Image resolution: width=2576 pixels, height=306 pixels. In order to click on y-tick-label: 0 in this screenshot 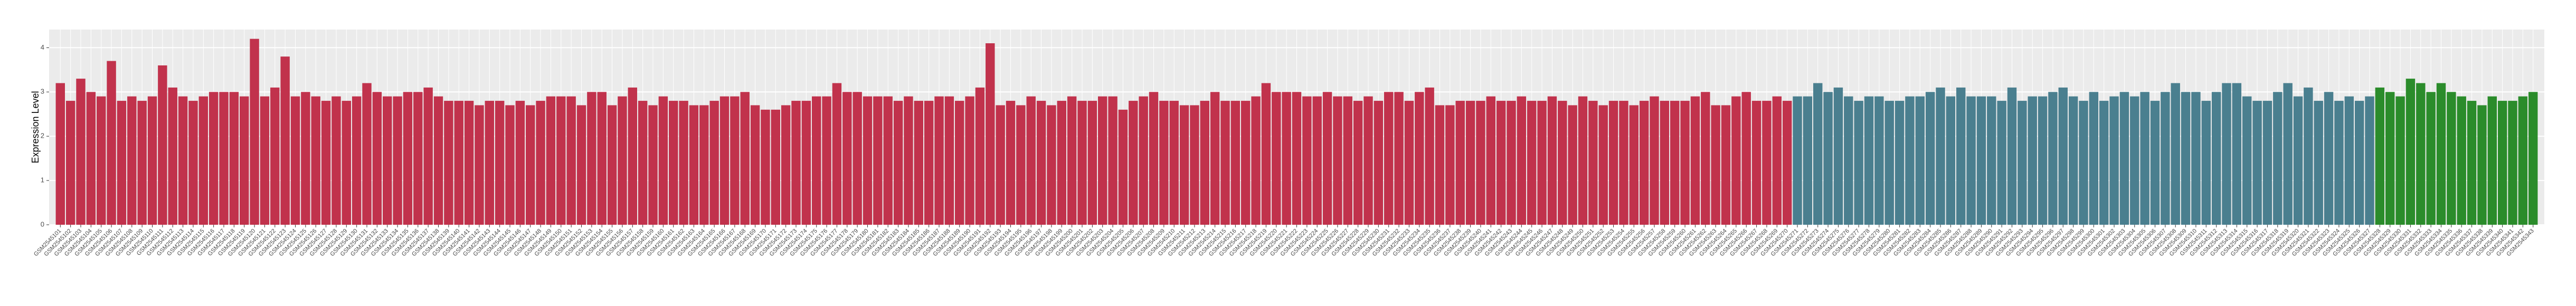, I will do `click(42, 224)`.